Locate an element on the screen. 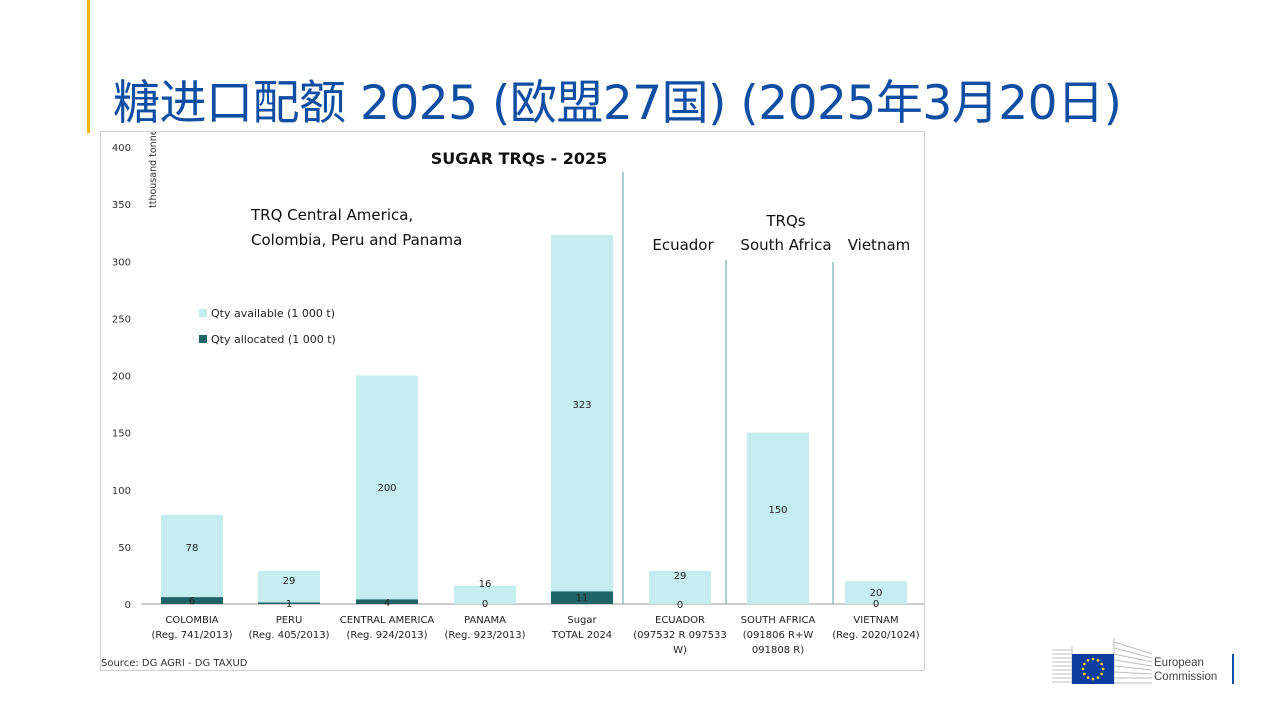 The image size is (1280, 720). data-label-available: 16 is located at coordinates (485, 584).